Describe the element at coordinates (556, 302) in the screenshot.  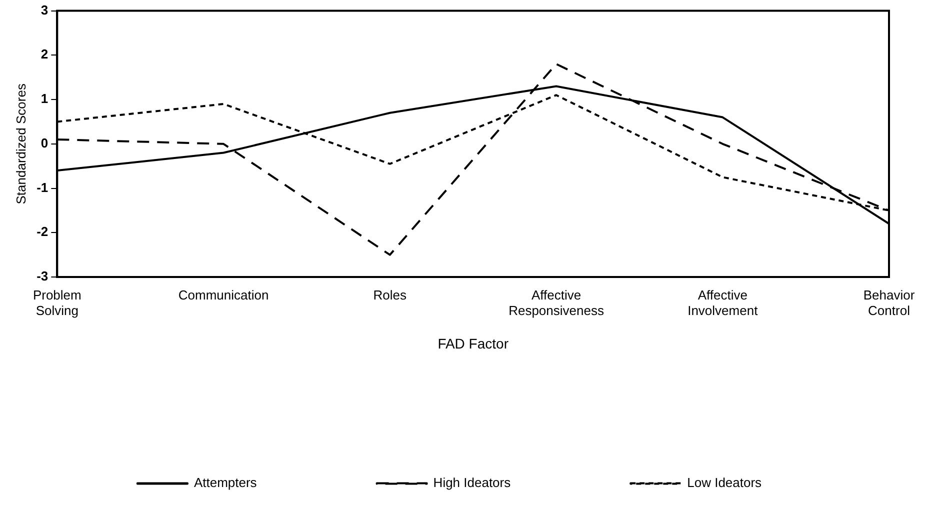
I see `x-tick-label: Affective Responsiveness` at that location.